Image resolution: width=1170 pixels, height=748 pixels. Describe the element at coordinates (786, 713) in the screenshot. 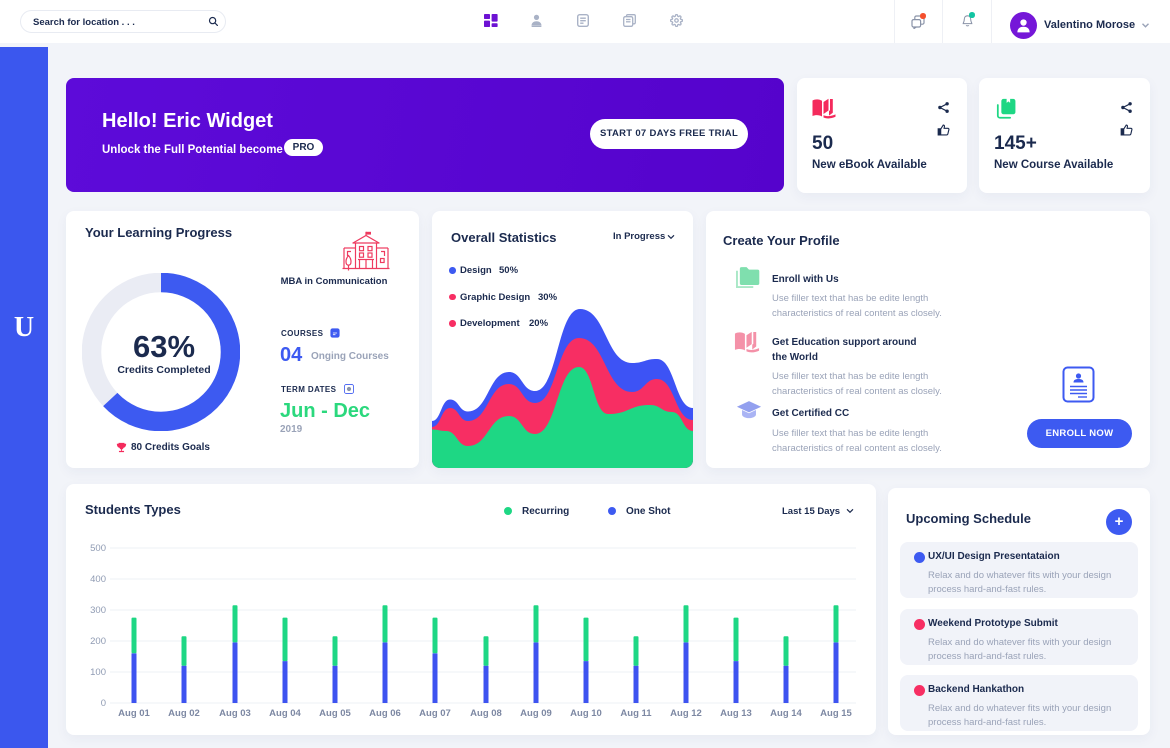

I see `svg-text: Aug 14` at that location.